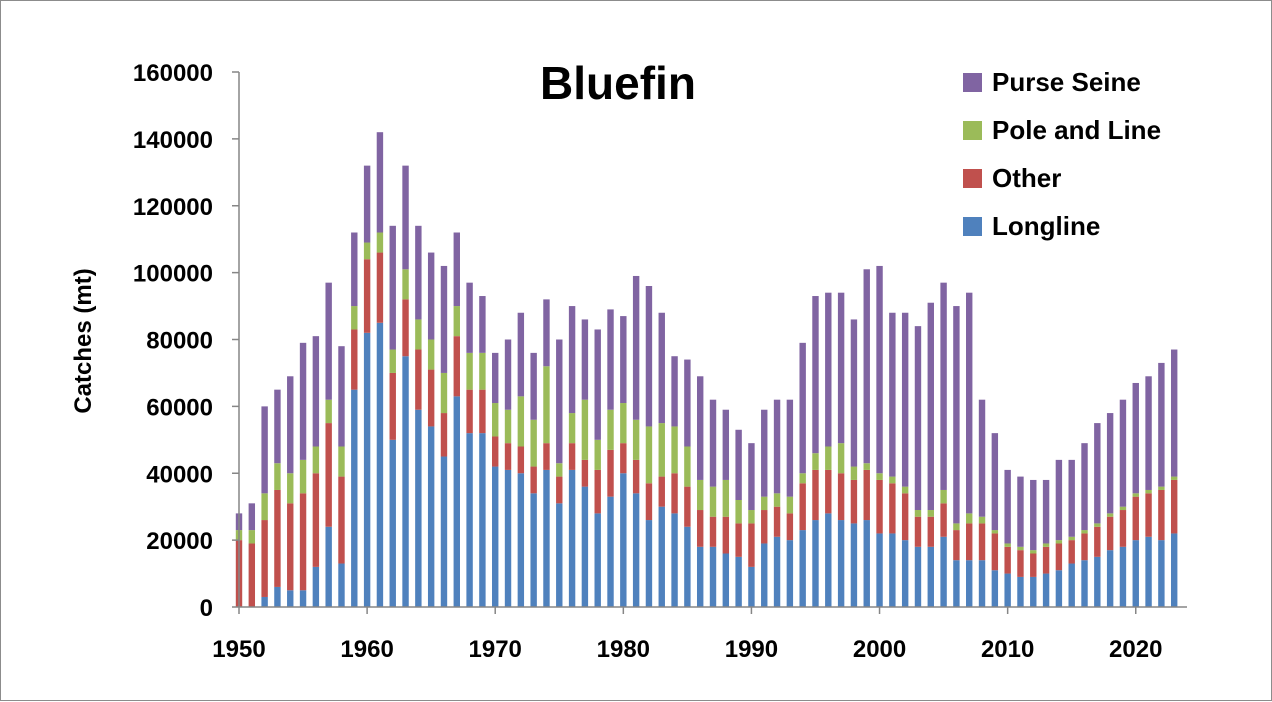 The width and height of the screenshot is (1272, 702). Describe the element at coordinates (495, 451) in the screenshot. I see `bar-other-1970` at that location.